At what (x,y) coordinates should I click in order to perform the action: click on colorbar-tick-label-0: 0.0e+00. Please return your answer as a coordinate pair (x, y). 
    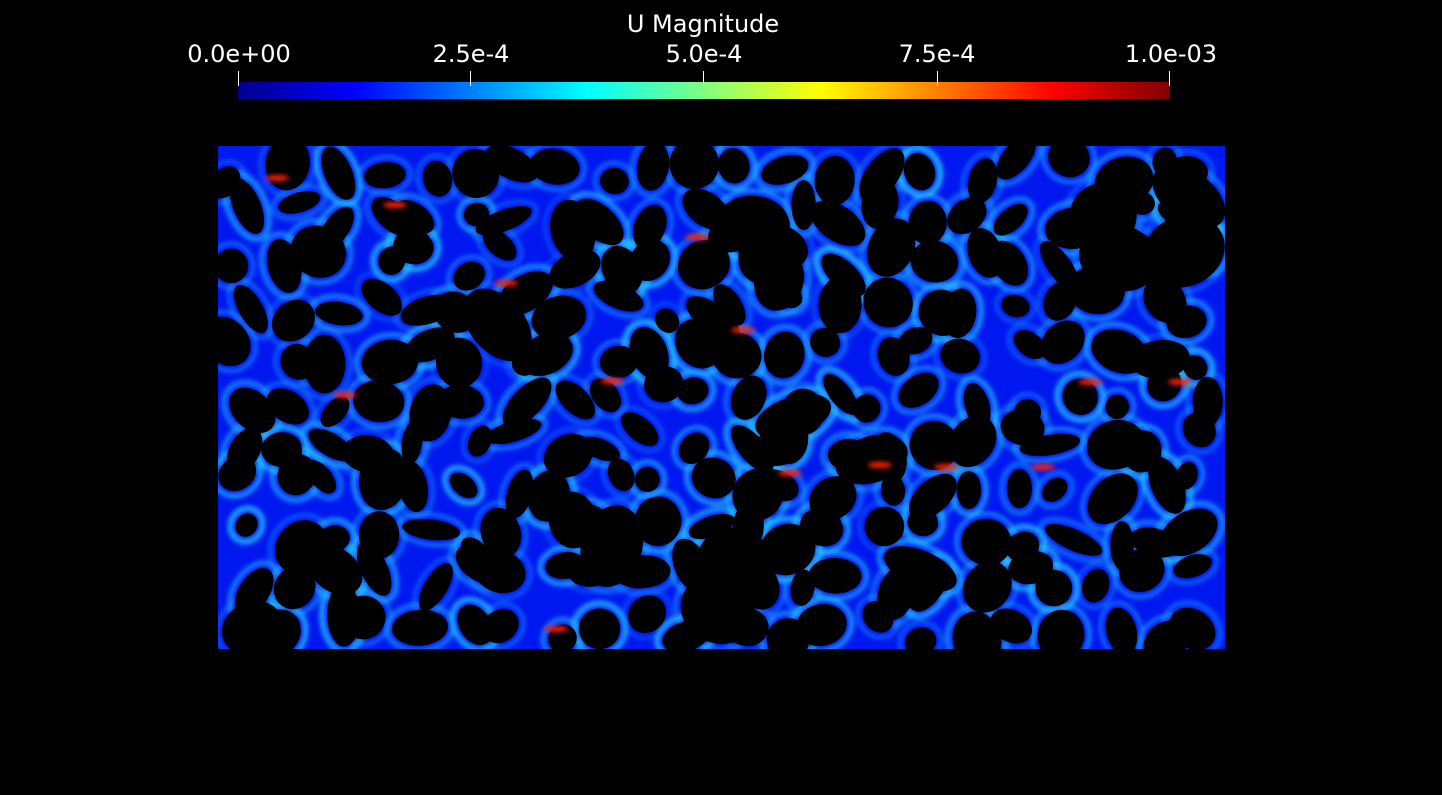
    Looking at the image, I should click on (239, 54).